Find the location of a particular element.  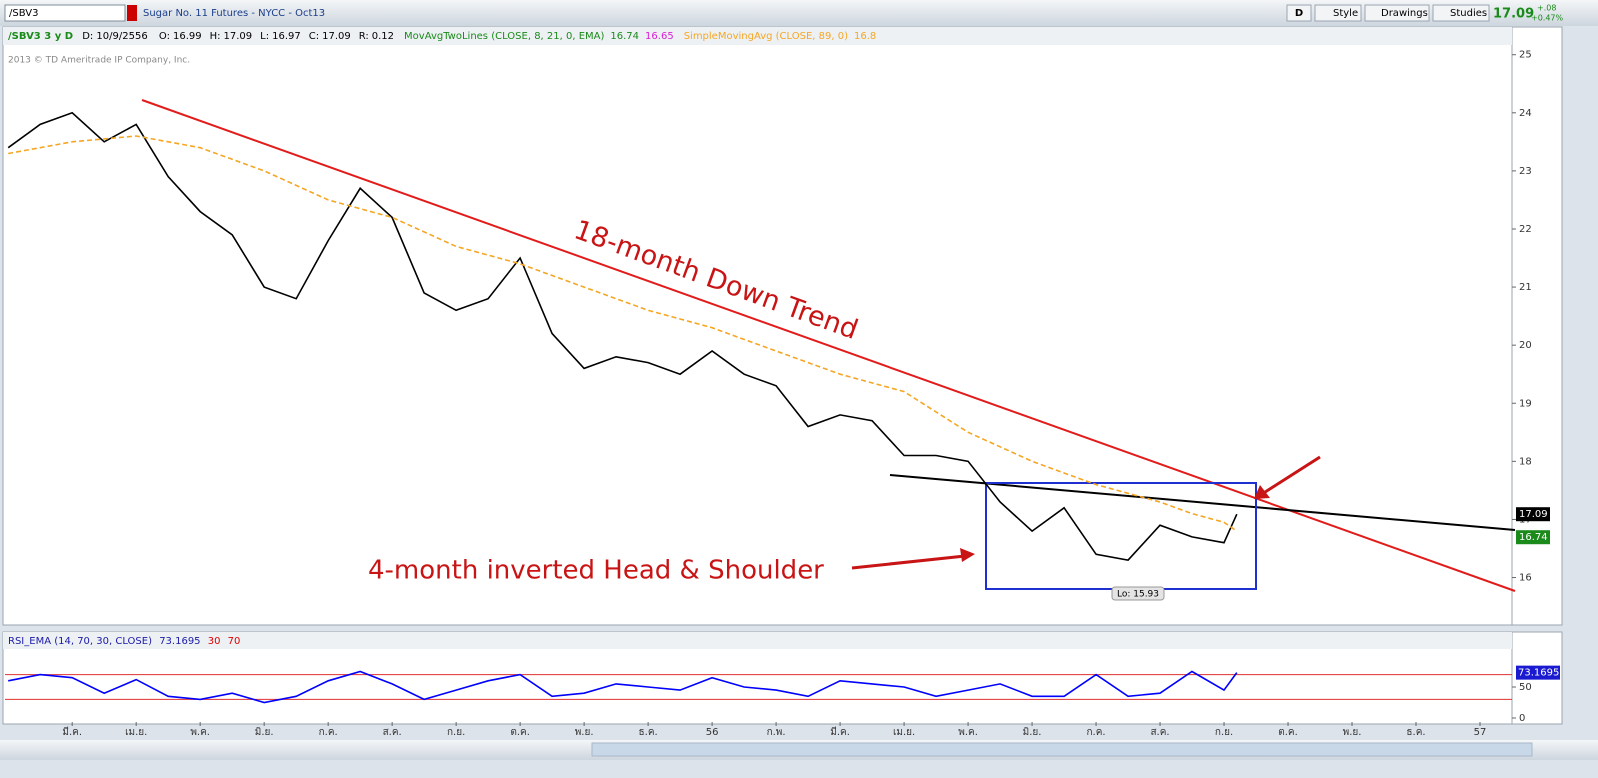

symbol: /SBV3 is located at coordinates (23, 13).